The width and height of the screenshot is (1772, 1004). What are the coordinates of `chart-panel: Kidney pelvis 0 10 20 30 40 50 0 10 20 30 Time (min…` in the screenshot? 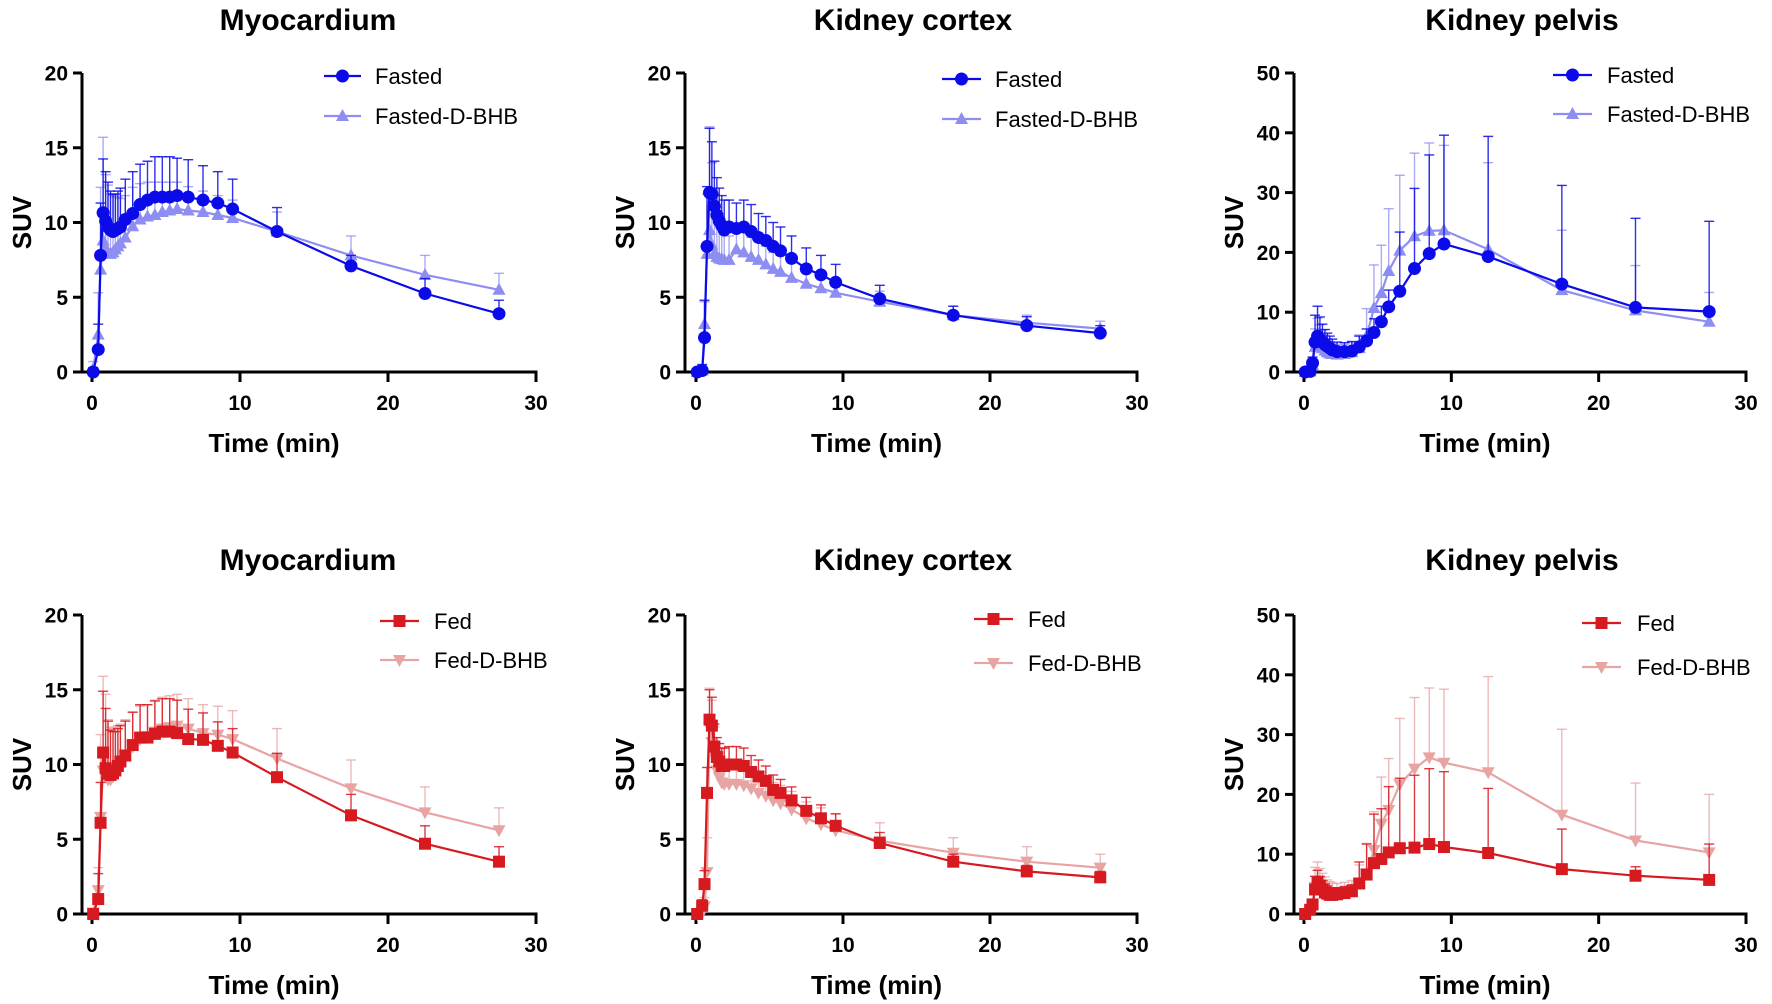 It's located at (1488, 772).